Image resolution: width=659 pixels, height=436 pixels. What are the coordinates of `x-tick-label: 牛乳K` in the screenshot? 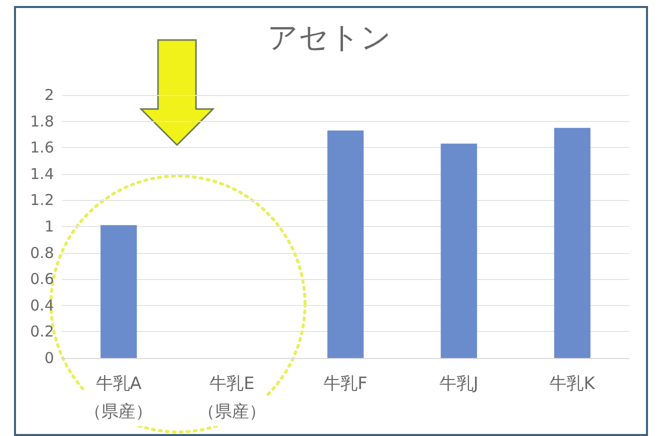 It's located at (573, 384).